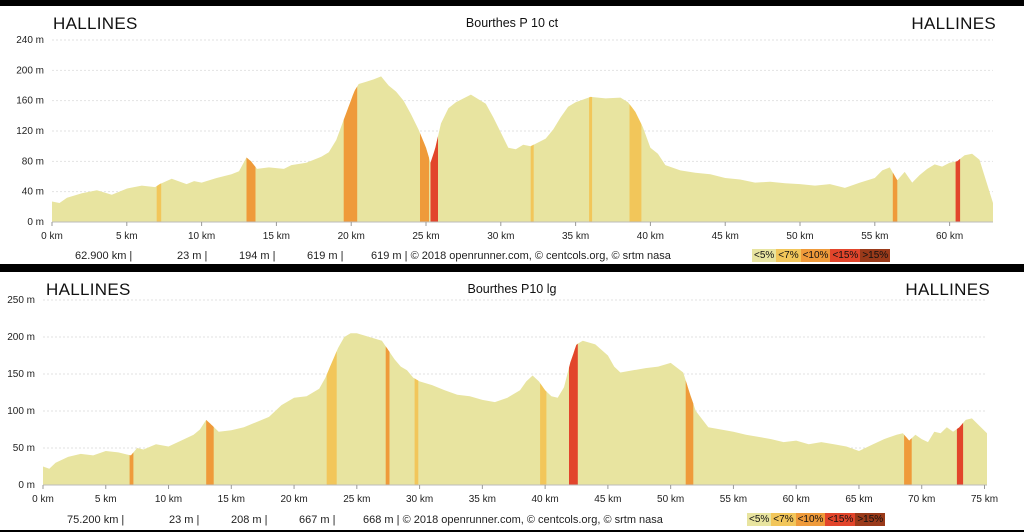 The height and width of the screenshot is (532, 1024). What do you see at coordinates (21, 300) in the screenshot?
I see `y-tick-label: 250 m` at bounding box center [21, 300].